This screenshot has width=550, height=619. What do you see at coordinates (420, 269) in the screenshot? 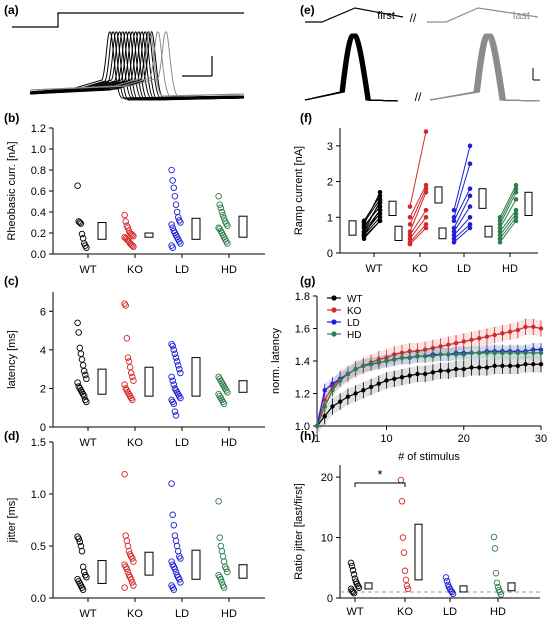
I see `panel-f-xlabel-KO: KO` at bounding box center [420, 269].